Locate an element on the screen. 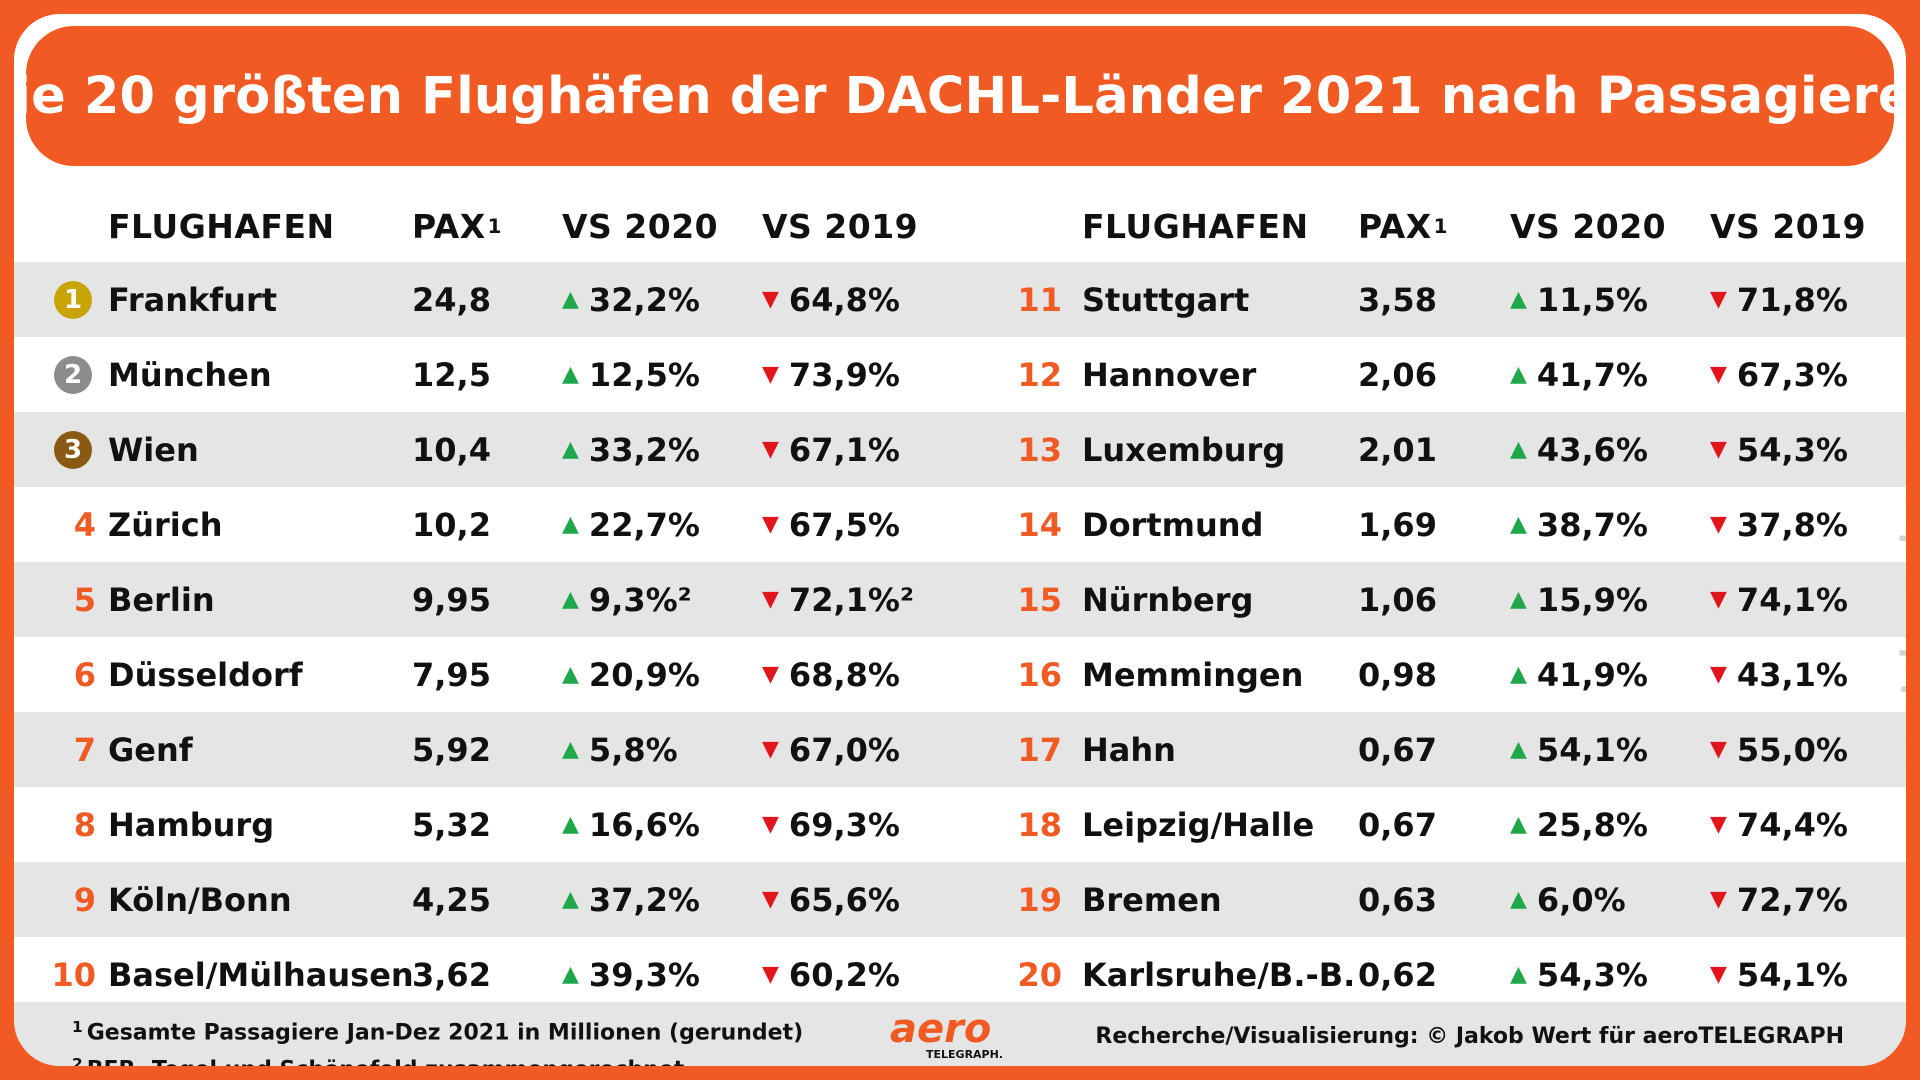 Image resolution: width=1920 pixels, height=1080 pixels. vs2020-change-value: 33,2% is located at coordinates (644, 449).